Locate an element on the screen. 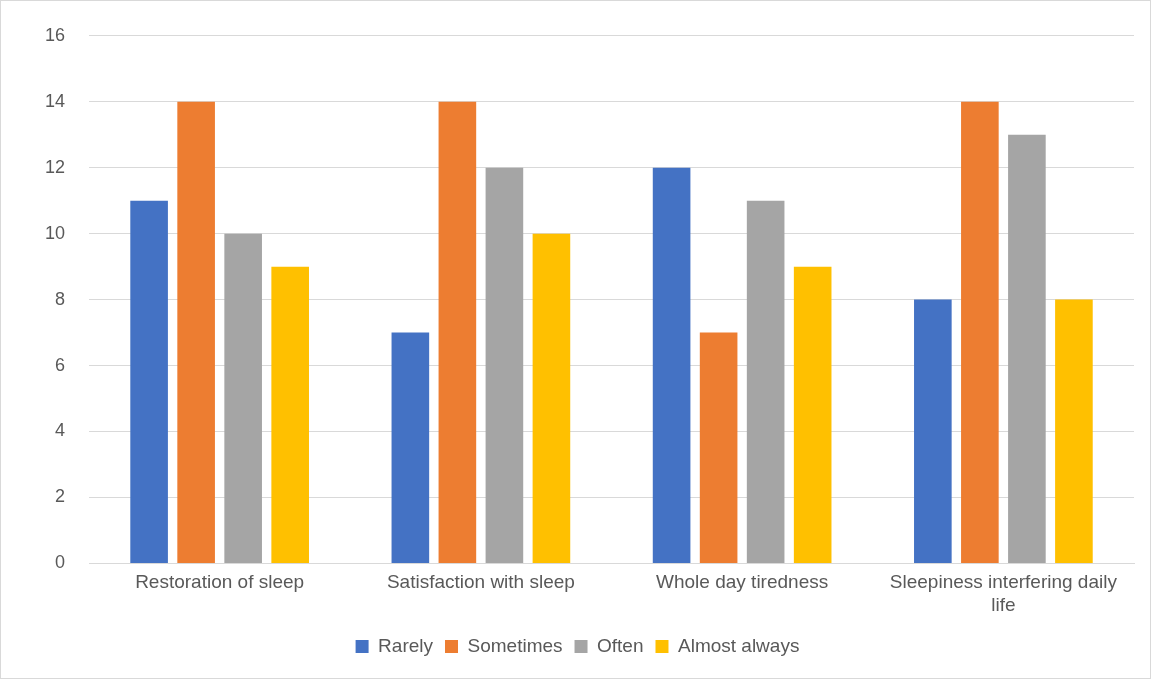  y-tick-label: 14 is located at coordinates (55, 100).